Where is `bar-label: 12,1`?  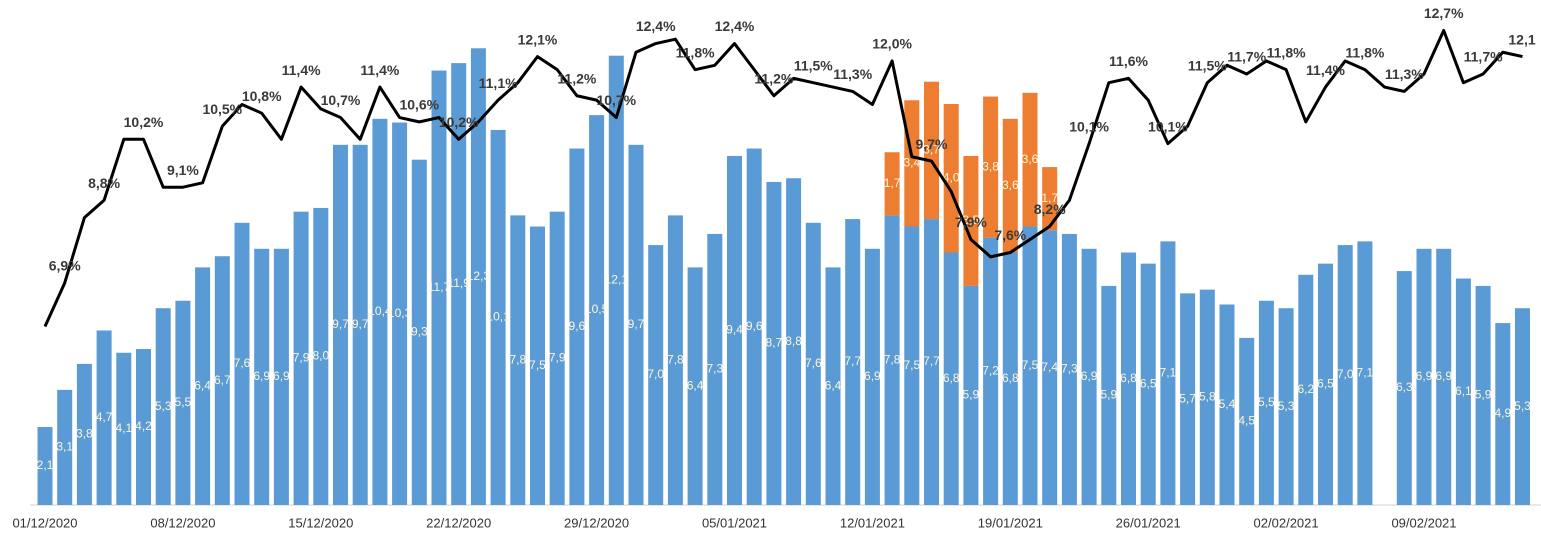
bar-label: 12,1 is located at coordinates (617, 280).